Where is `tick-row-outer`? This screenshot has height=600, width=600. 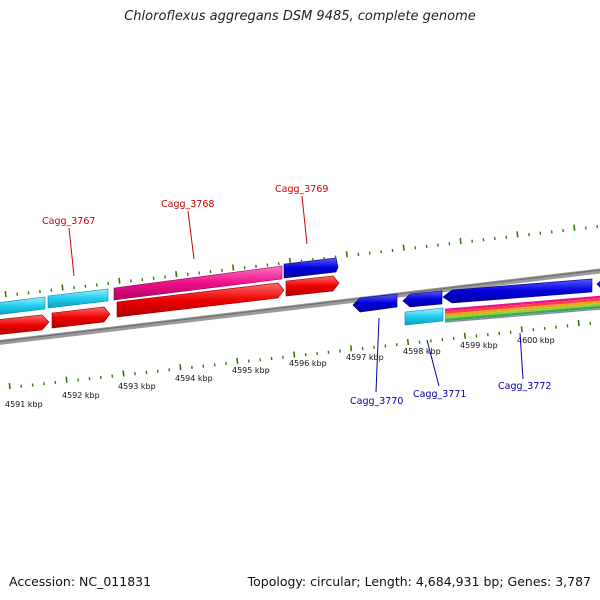 tick-row-outer is located at coordinates (301, 261).